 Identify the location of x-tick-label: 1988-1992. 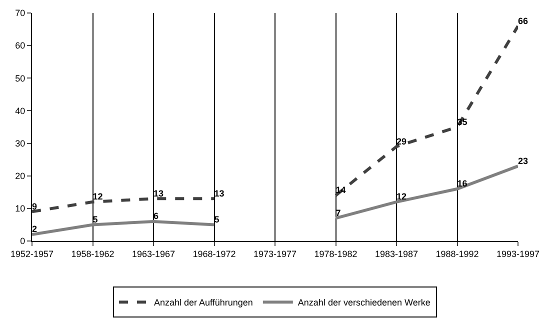
(457, 253).